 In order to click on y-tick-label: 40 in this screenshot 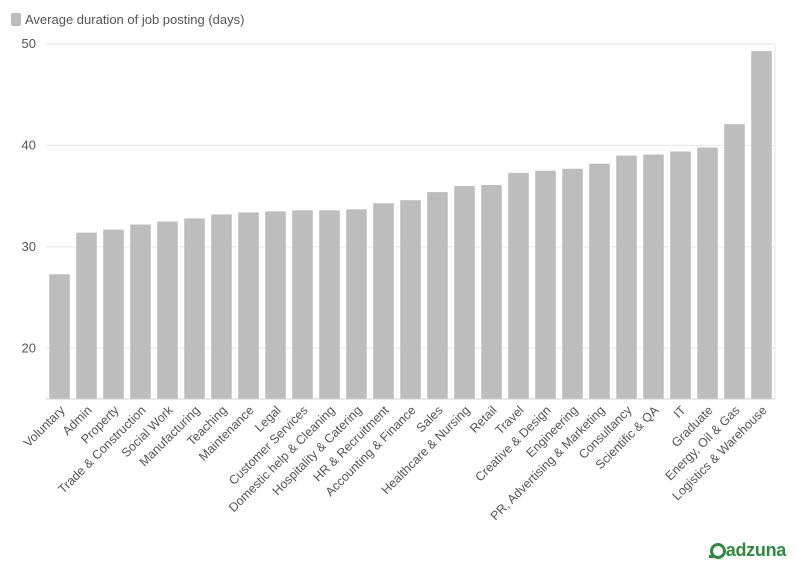, I will do `click(29, 144)`.